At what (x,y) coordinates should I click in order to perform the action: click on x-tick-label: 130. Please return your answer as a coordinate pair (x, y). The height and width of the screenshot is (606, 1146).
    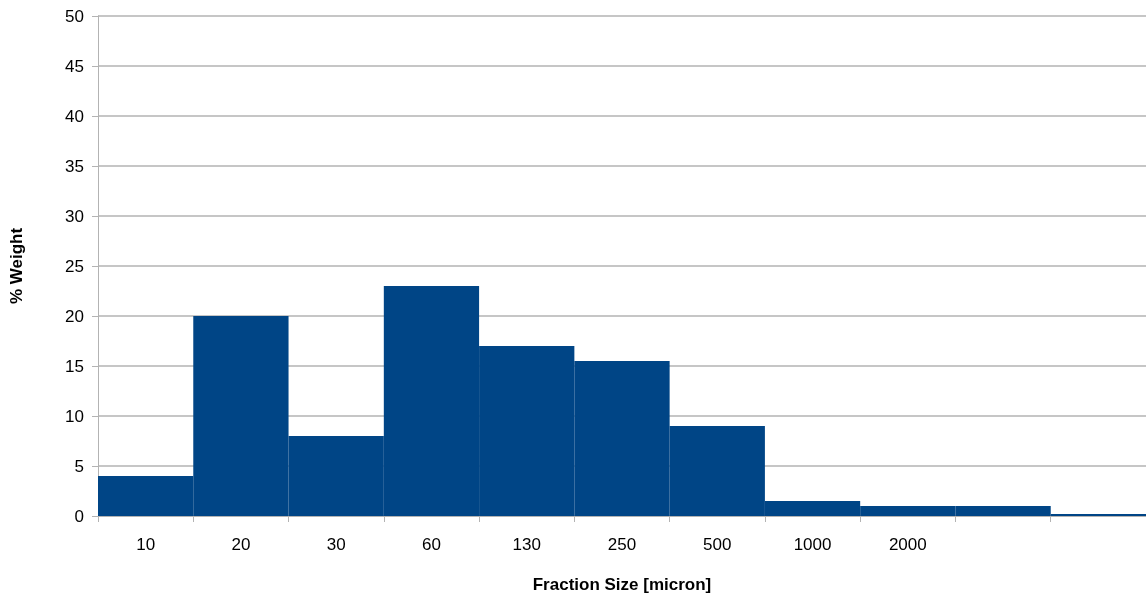
    Looking at the image, I should click on (526, 544).